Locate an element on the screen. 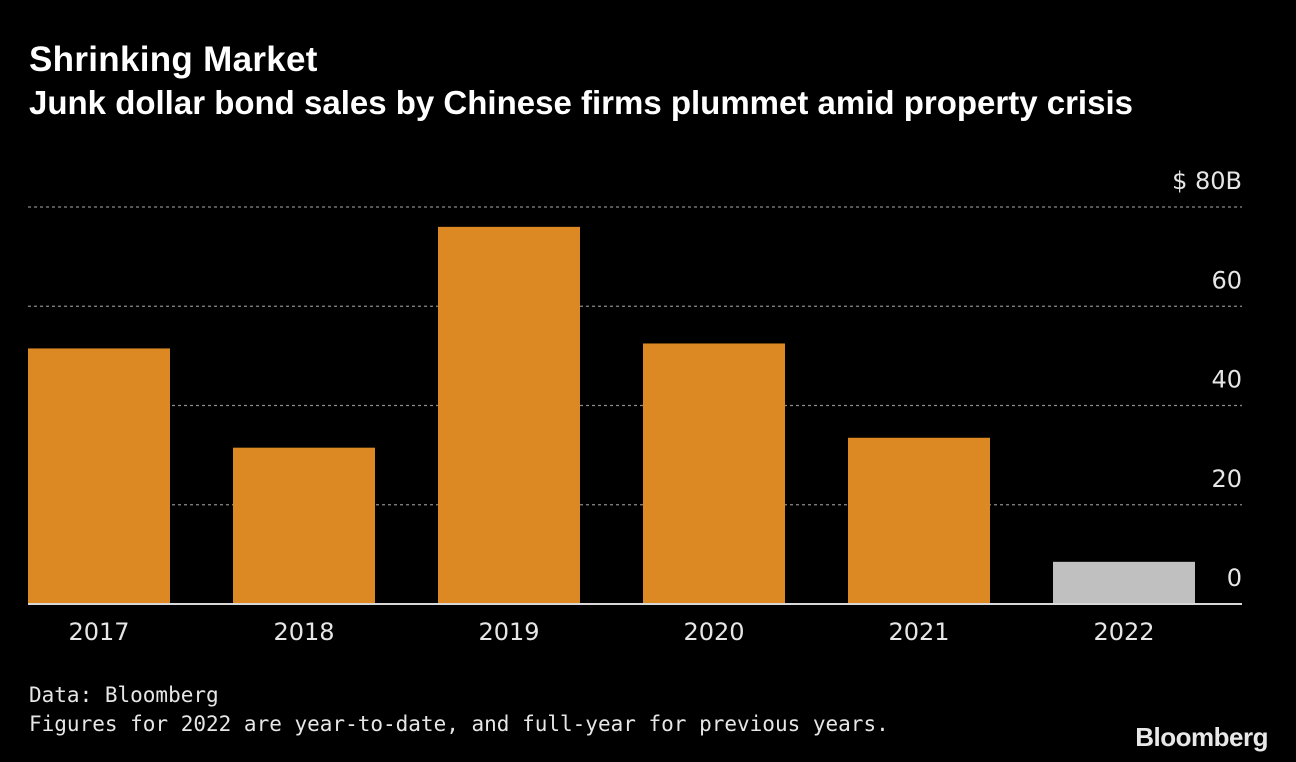 The height and width of the screenshot is (762, 1296). bar-2022 is located at coordinates (1124, 582).